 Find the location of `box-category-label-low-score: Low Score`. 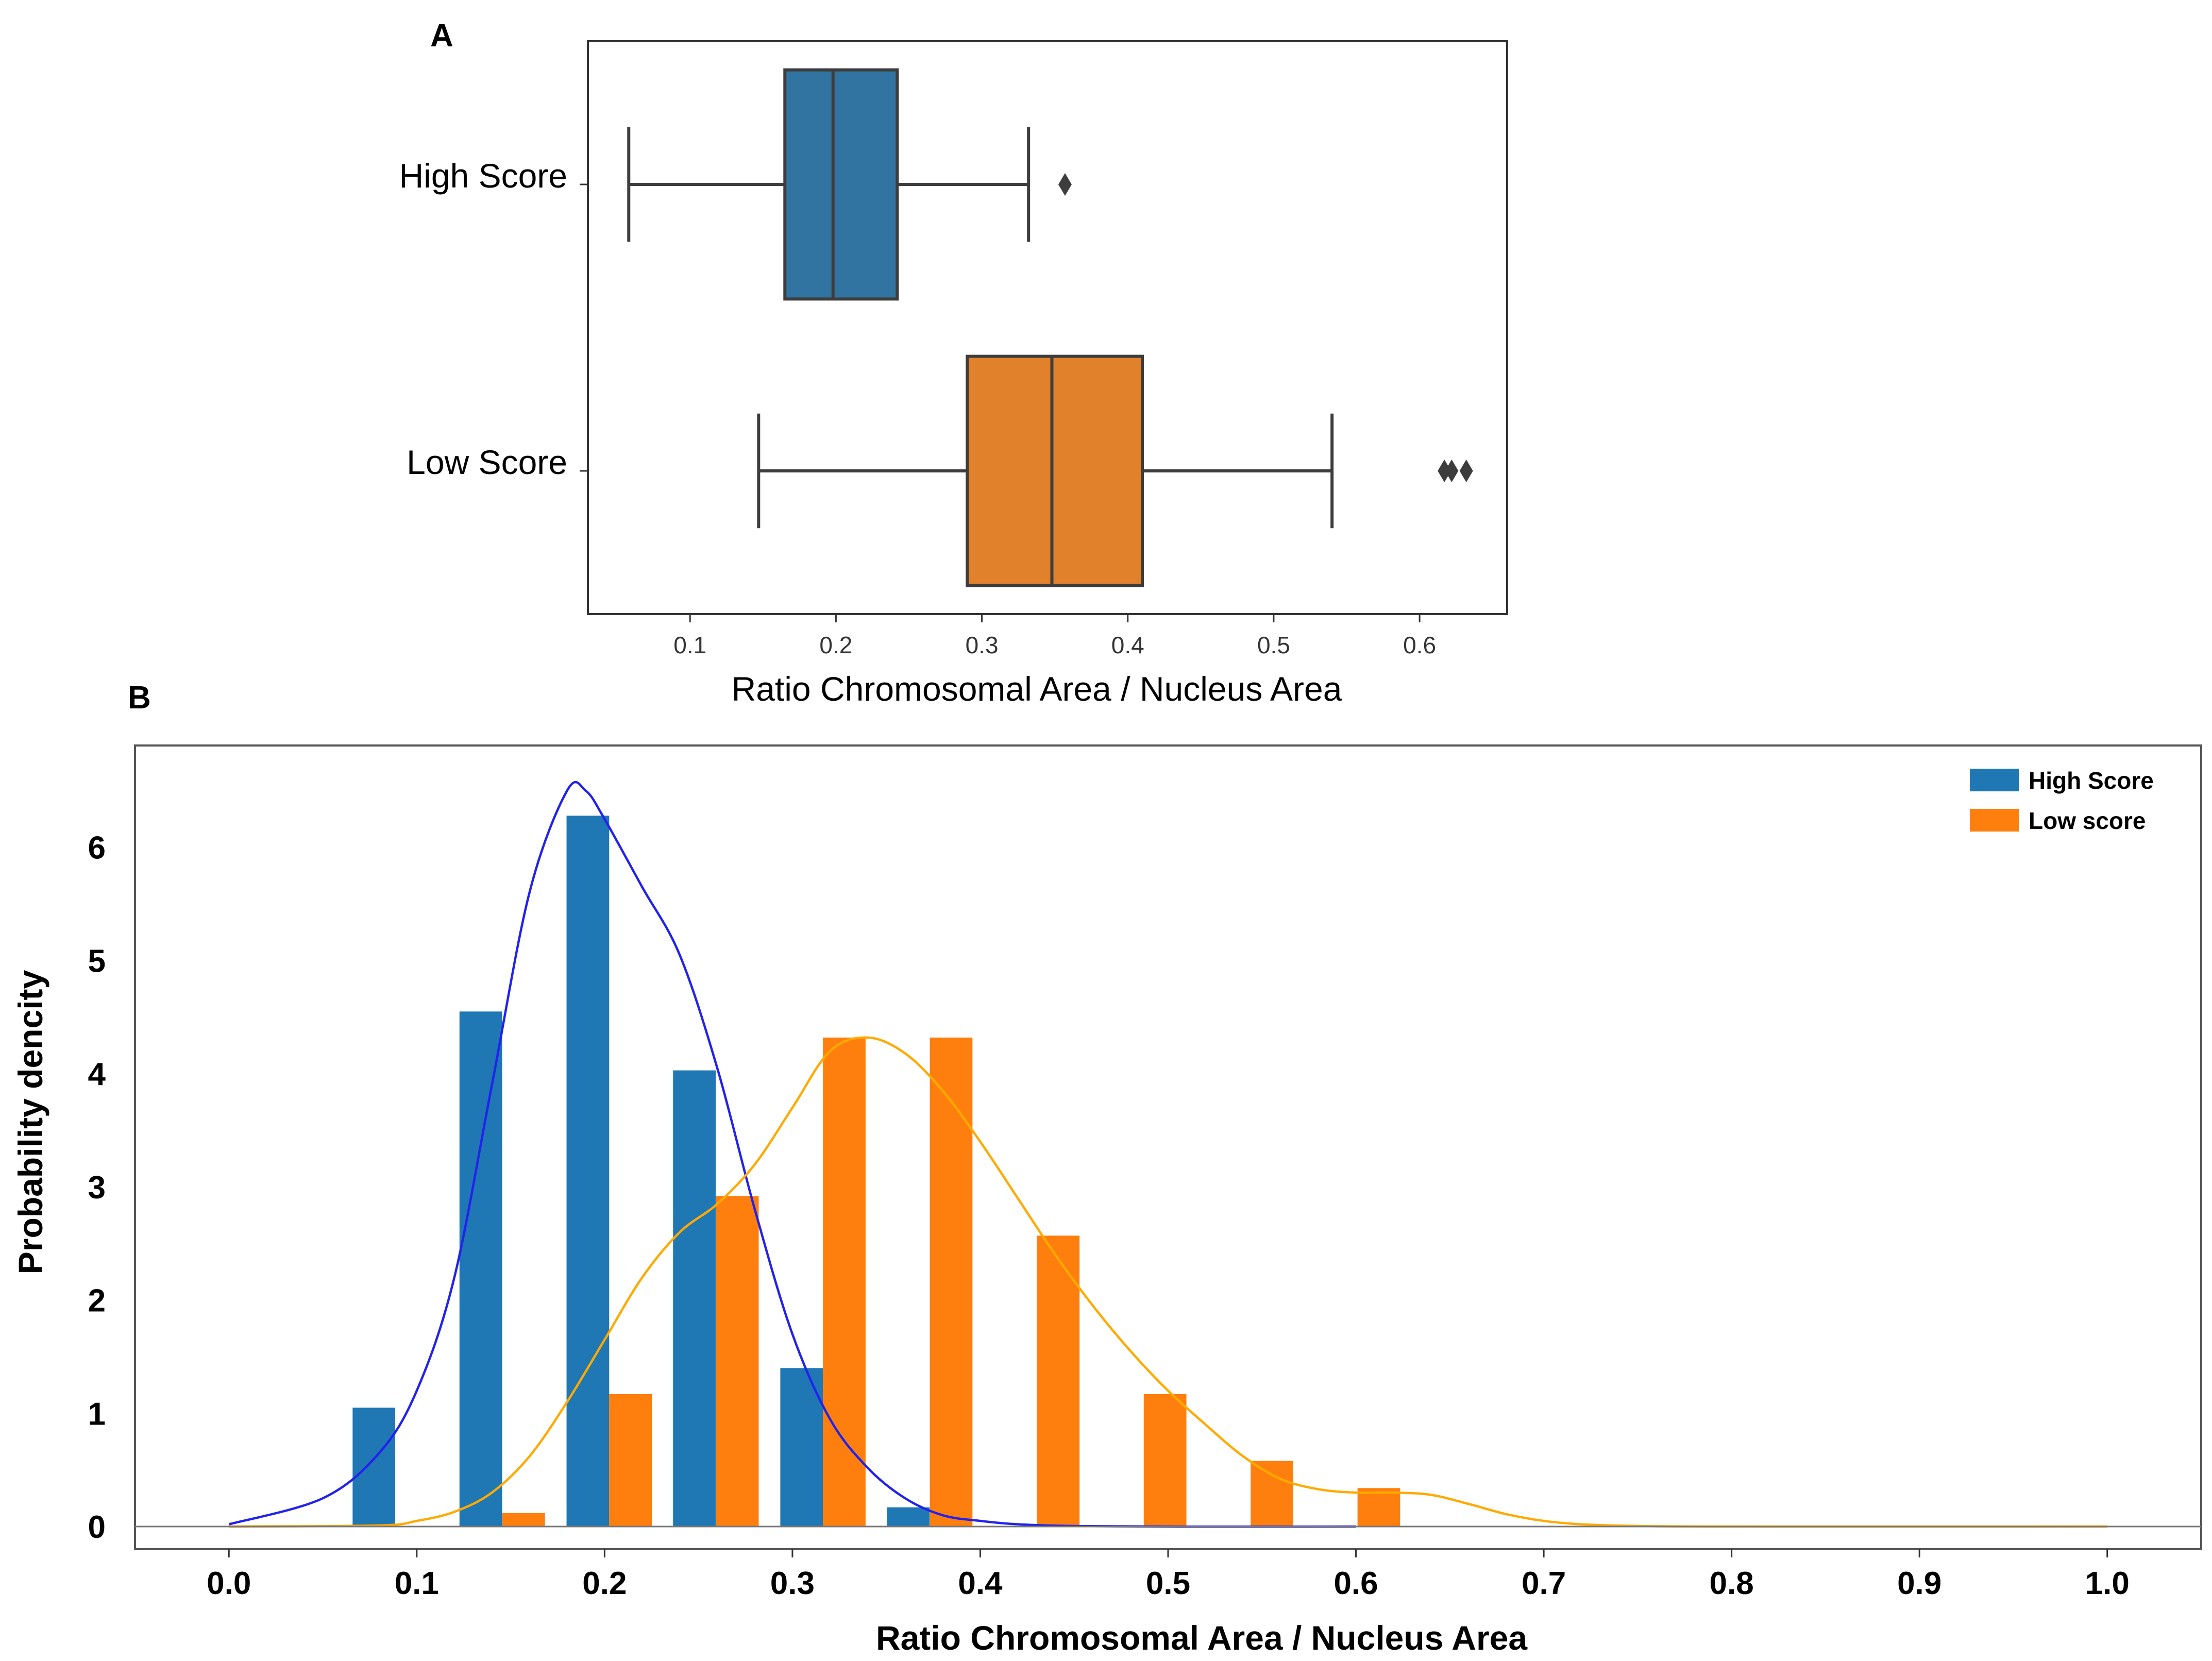

box-category-label-low-score: Low Score is located at coordinates (487, 462).